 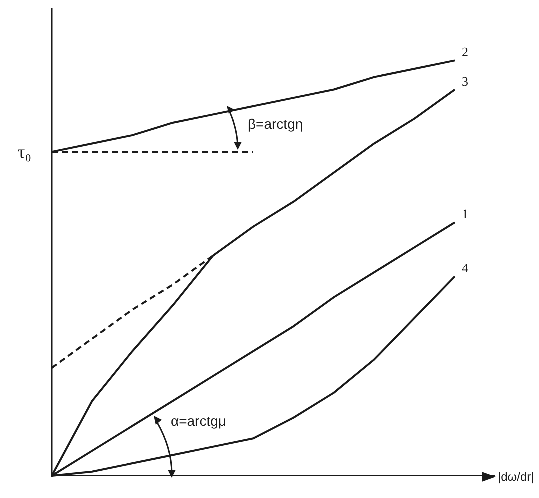 I want to click on text: τ₀, so click(x=25, y=152).